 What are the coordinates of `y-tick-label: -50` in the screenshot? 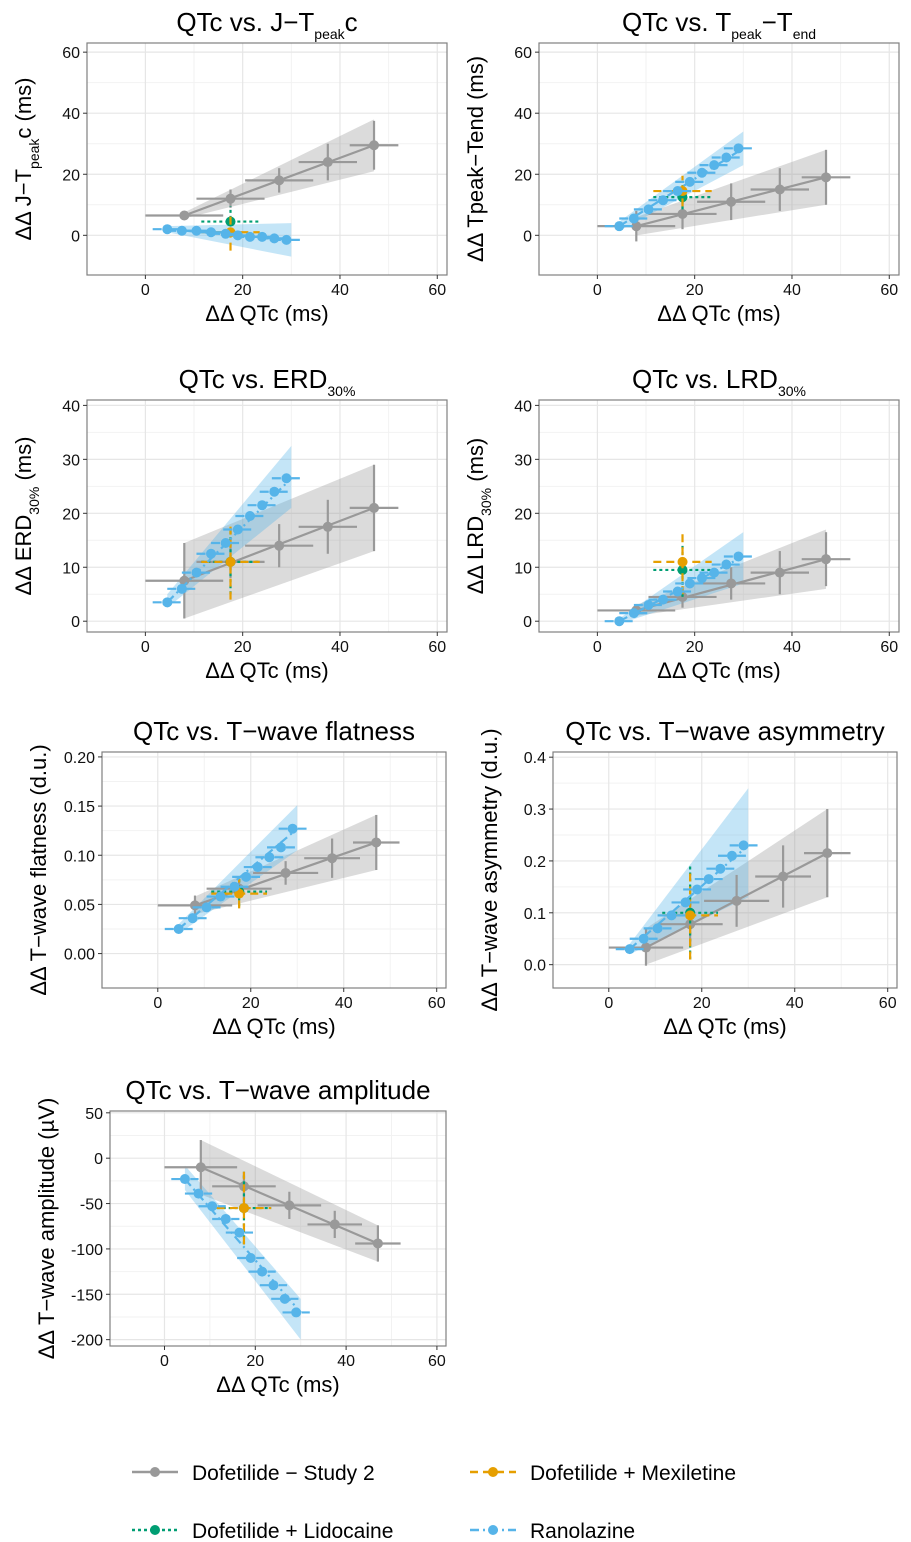 It's located at (91, 1205).